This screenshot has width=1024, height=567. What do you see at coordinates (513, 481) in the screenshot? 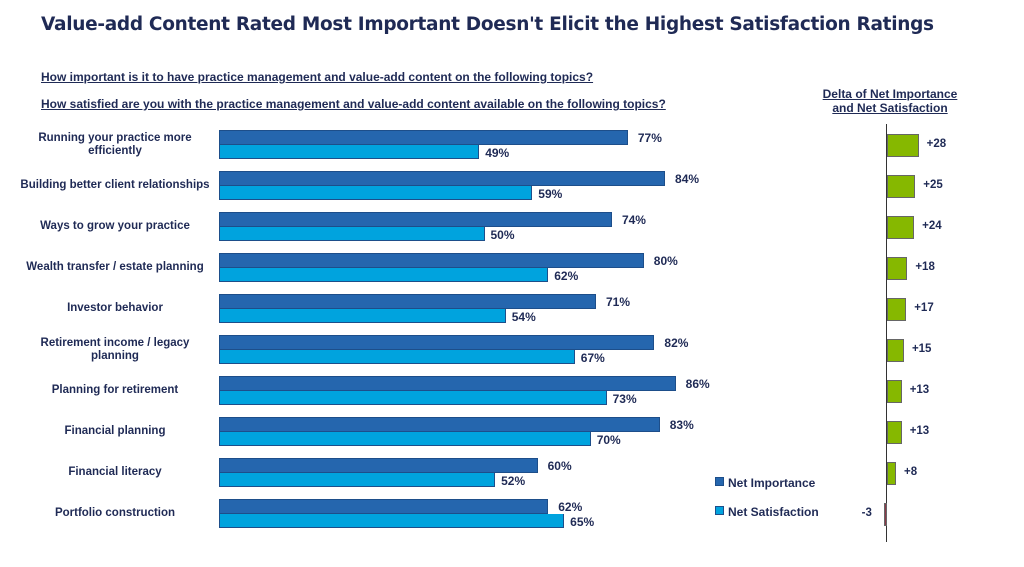
I see `satisfaction-value-label: 52%` at bounding box center [513, 481].